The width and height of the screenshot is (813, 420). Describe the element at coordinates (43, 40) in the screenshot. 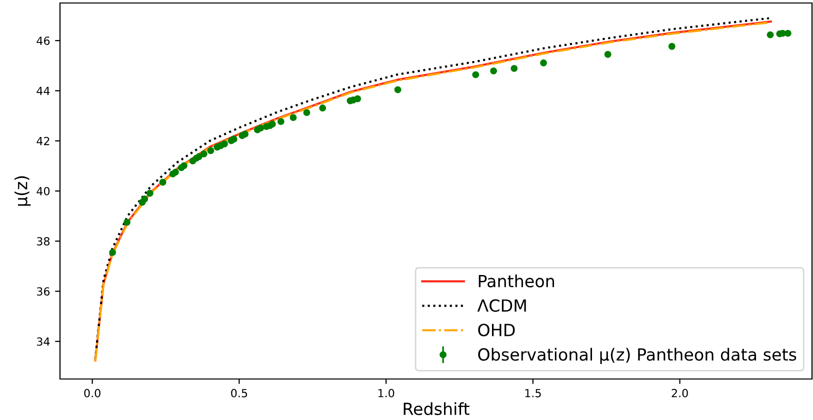

I see `y-tick-label: 46` at that location.